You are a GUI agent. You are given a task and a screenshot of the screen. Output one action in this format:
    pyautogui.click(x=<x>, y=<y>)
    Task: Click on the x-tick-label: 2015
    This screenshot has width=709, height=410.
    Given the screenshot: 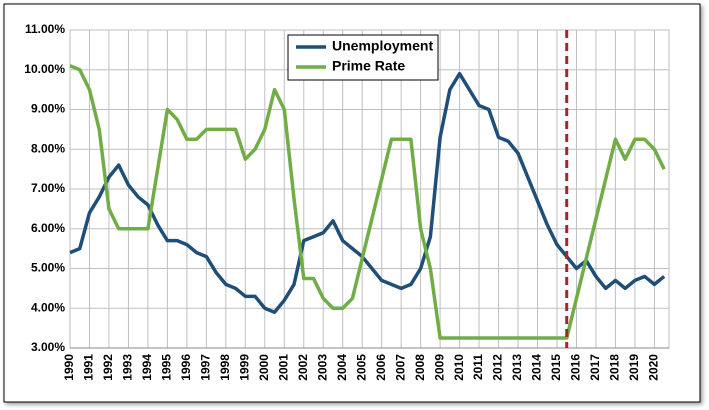 What is the action you would take?
    pyautogui.click(x=556, y=367)
    